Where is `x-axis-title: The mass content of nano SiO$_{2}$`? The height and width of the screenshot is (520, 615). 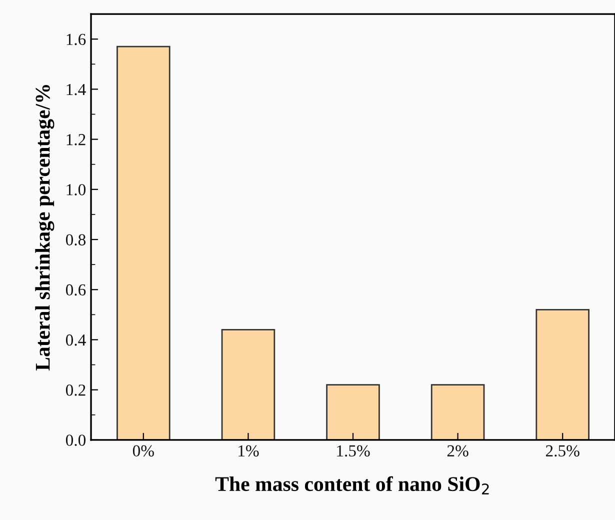 x-axis-title: The mass content of nano SiO$_{2}$ is located at coordinates (352, 485).